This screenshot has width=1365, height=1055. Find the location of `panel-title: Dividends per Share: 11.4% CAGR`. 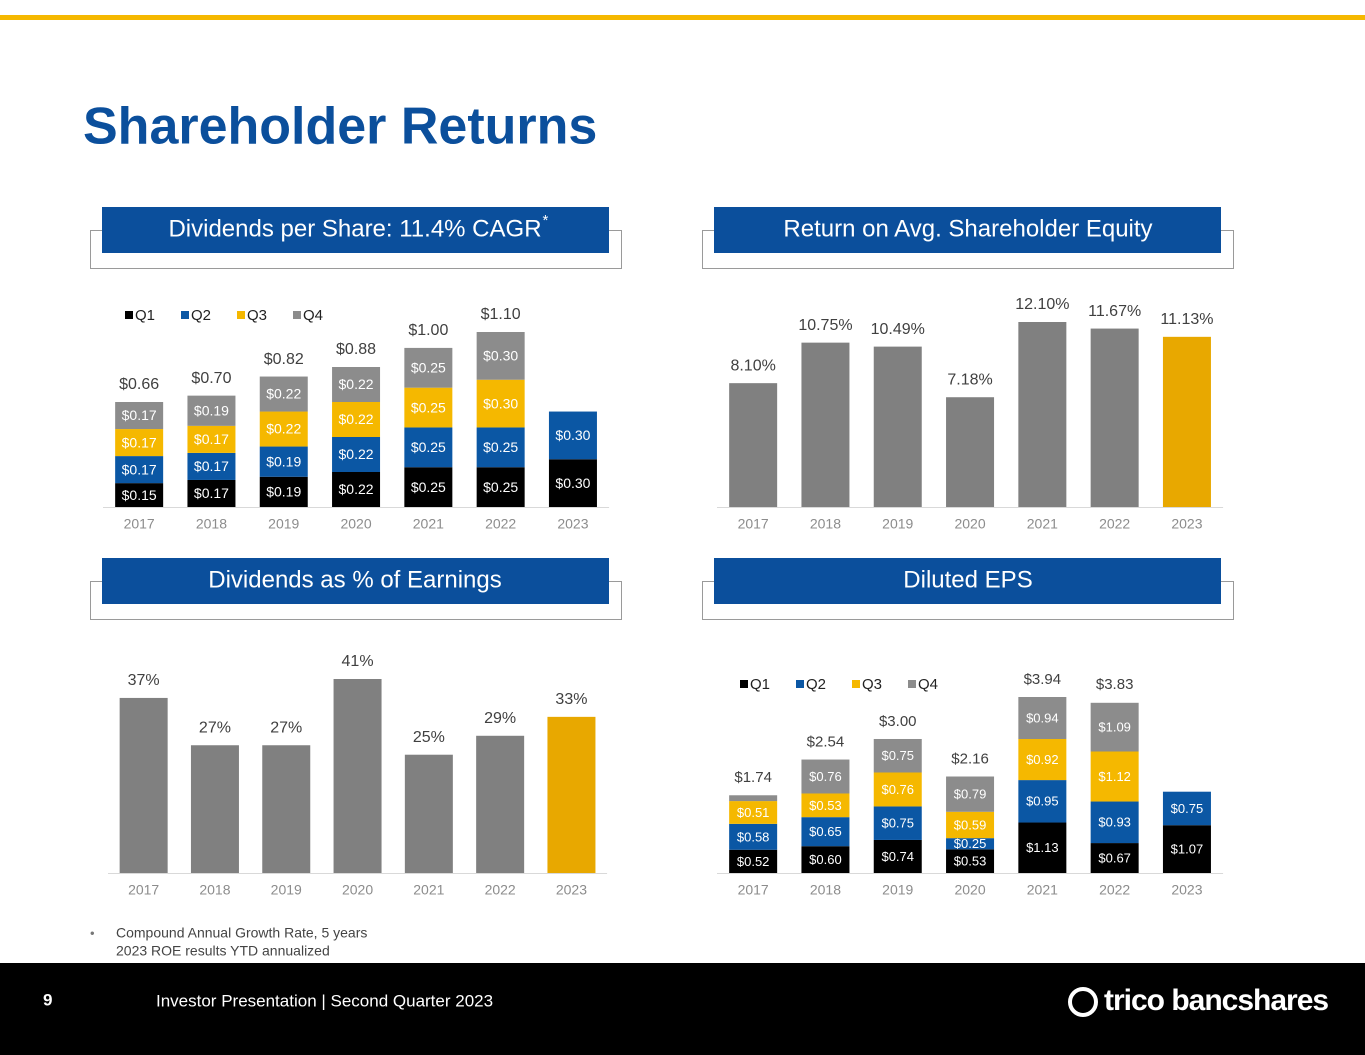

panel-title: Dividends per Share: 11.4% CAGR is located at coordinates (354, 228).